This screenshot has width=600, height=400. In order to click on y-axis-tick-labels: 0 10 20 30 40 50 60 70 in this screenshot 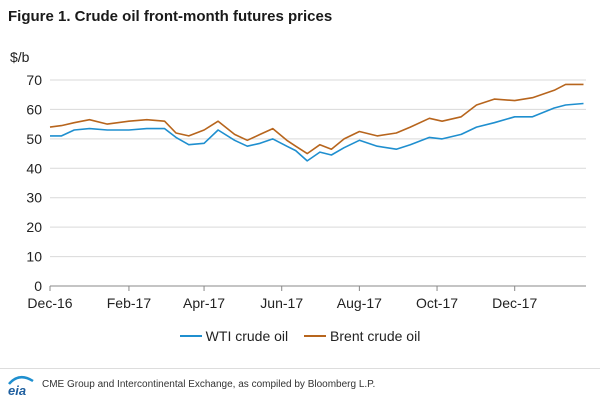, I will do `click(34, 183)`.